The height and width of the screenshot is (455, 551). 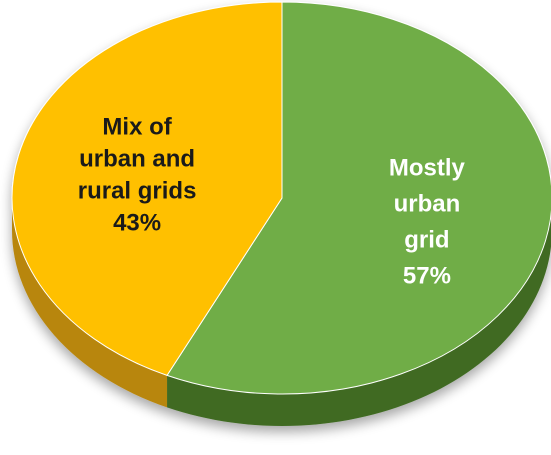 What do you see at coordinates (427, 204) in the screenshot?
I see `slice-label-line: urban` at bounding box center [427, 204].